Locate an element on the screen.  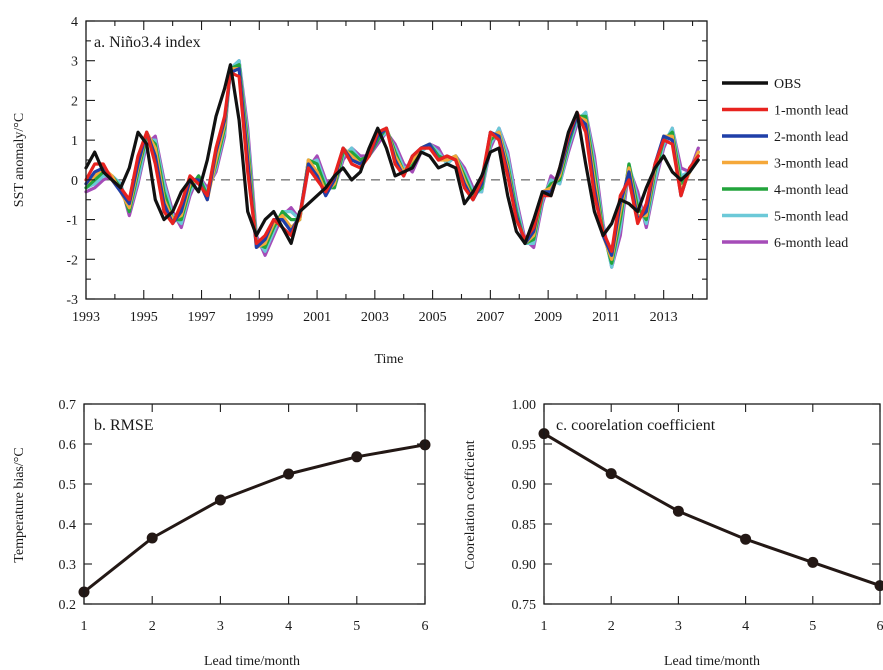
y-tick-label: 0.2 is located at coordinates (68, 605).